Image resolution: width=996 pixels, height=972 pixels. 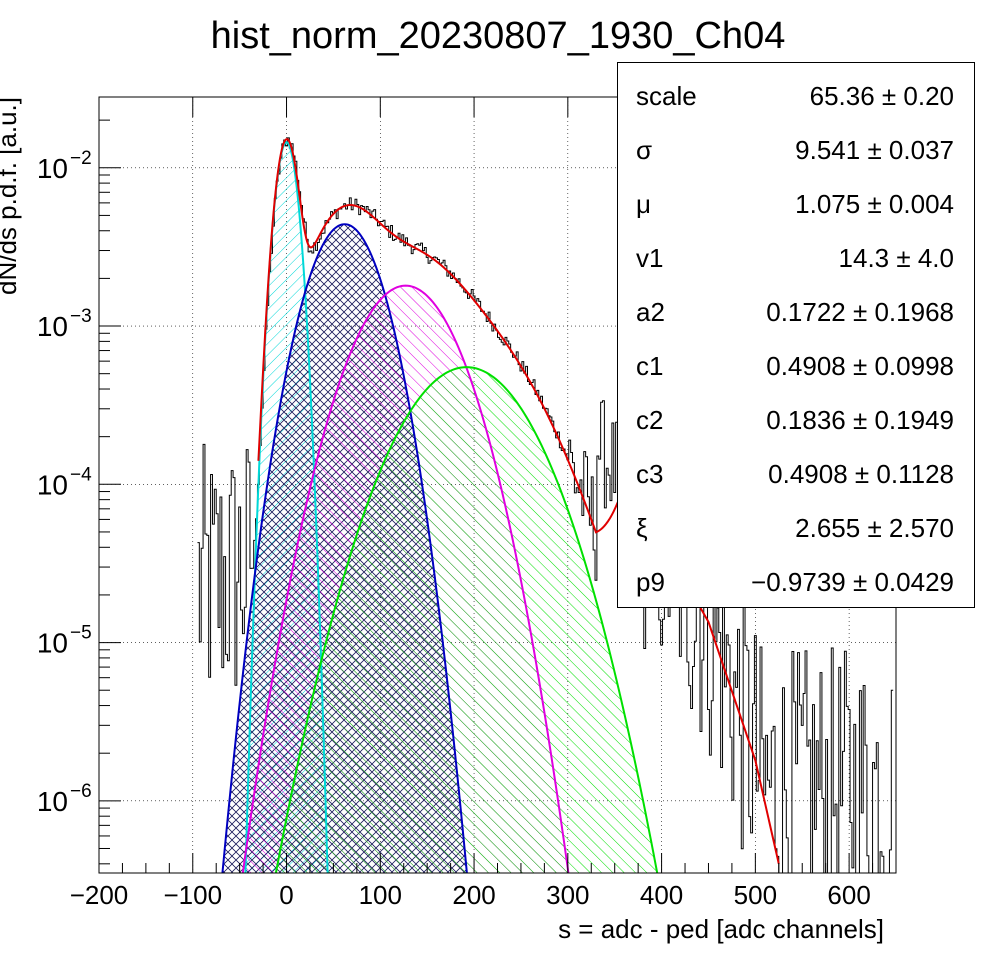 What do you see at coordinates (881, 96) in the screenshot?
I see `stats-param-value: 65.36 ± 0.20` at bounding box center [881, 96].